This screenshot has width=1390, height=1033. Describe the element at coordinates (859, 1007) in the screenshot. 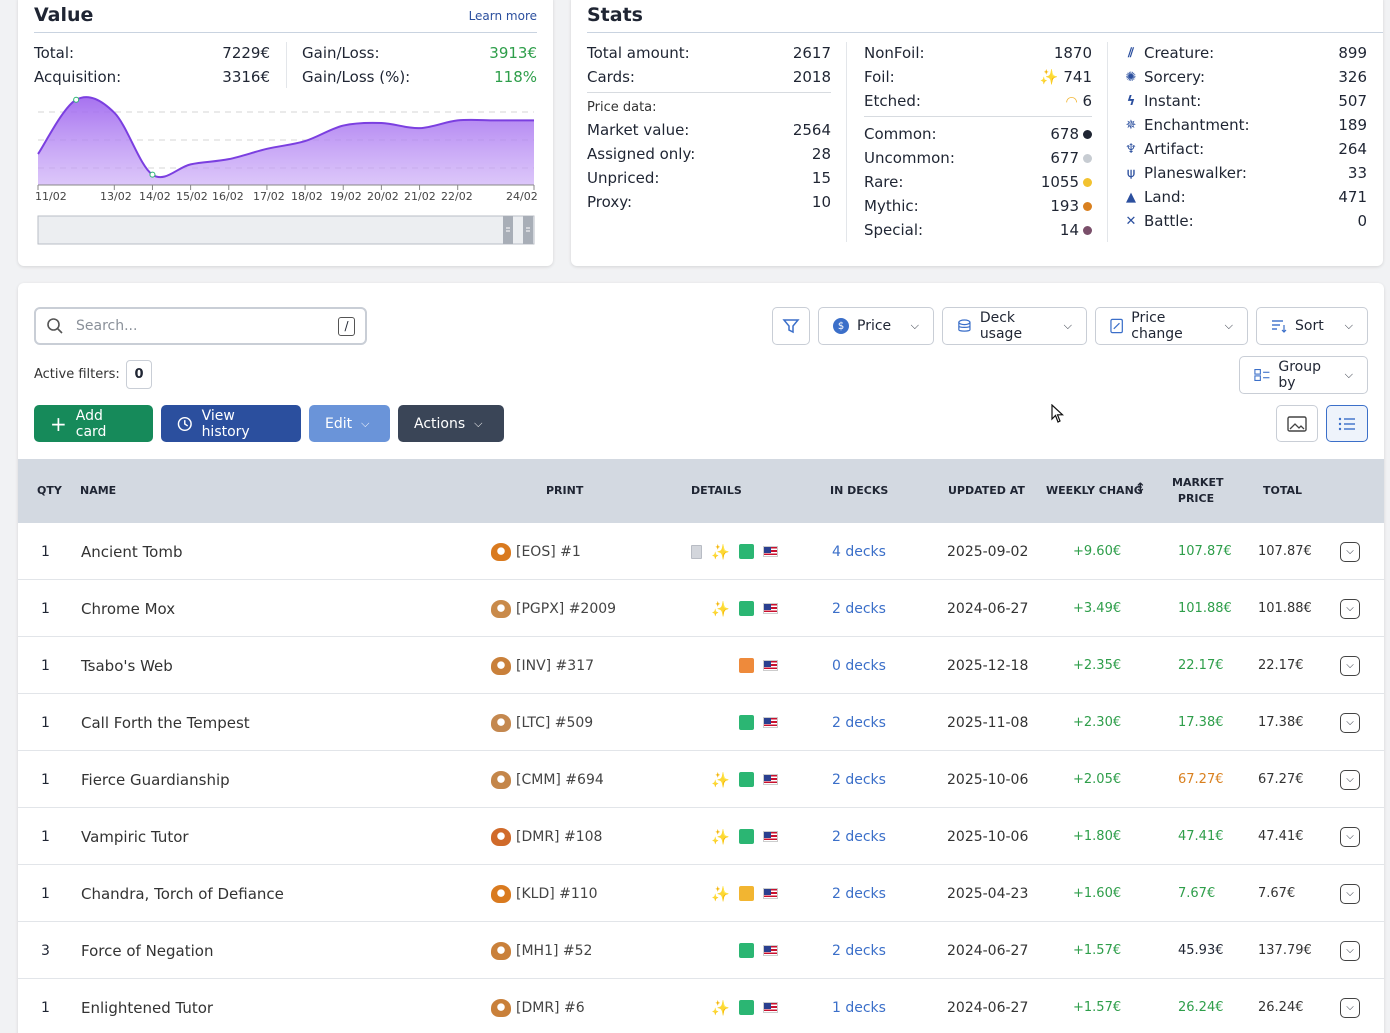

I see `in-decks-link: 1 decks` at that location.